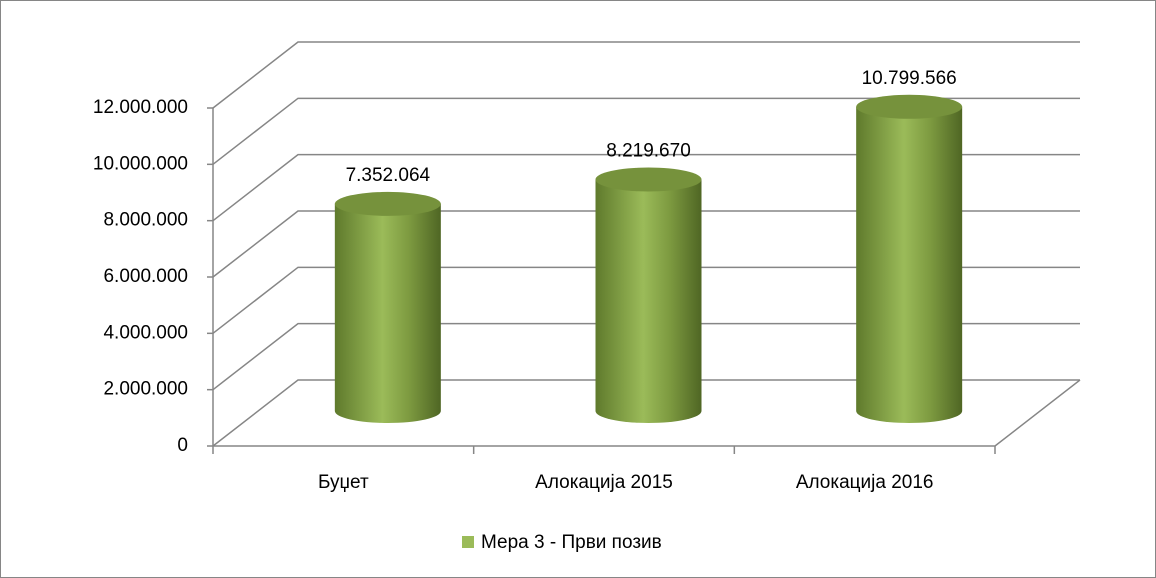  Describe the element at coordinates (145, 220) in the screenshot. I see `y-tick-label: 8.000.000` at that location.